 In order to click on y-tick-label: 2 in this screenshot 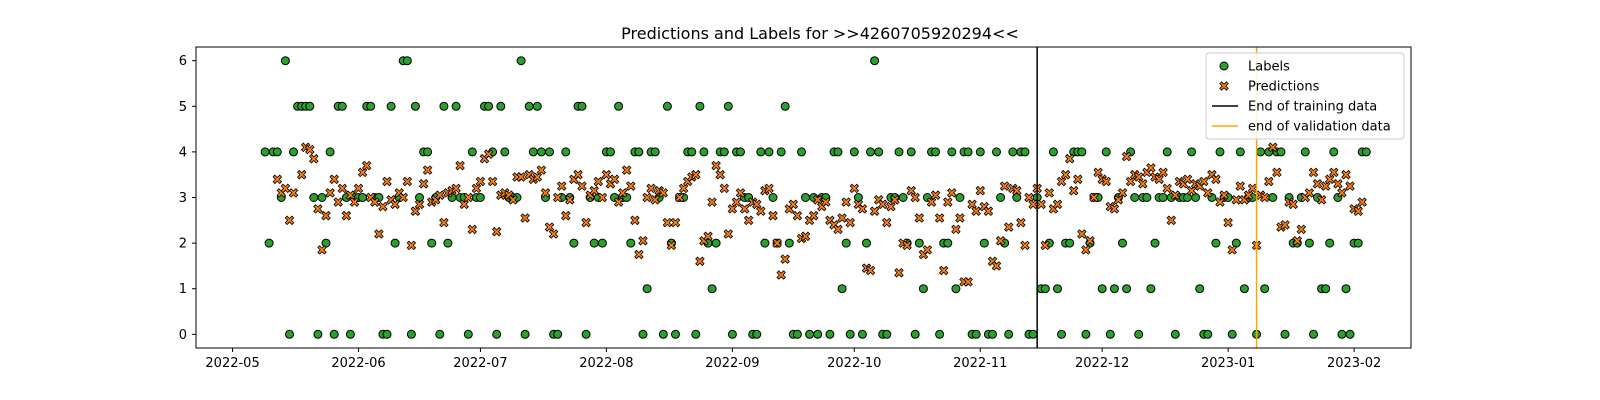, I will do `click(183, 244)`.